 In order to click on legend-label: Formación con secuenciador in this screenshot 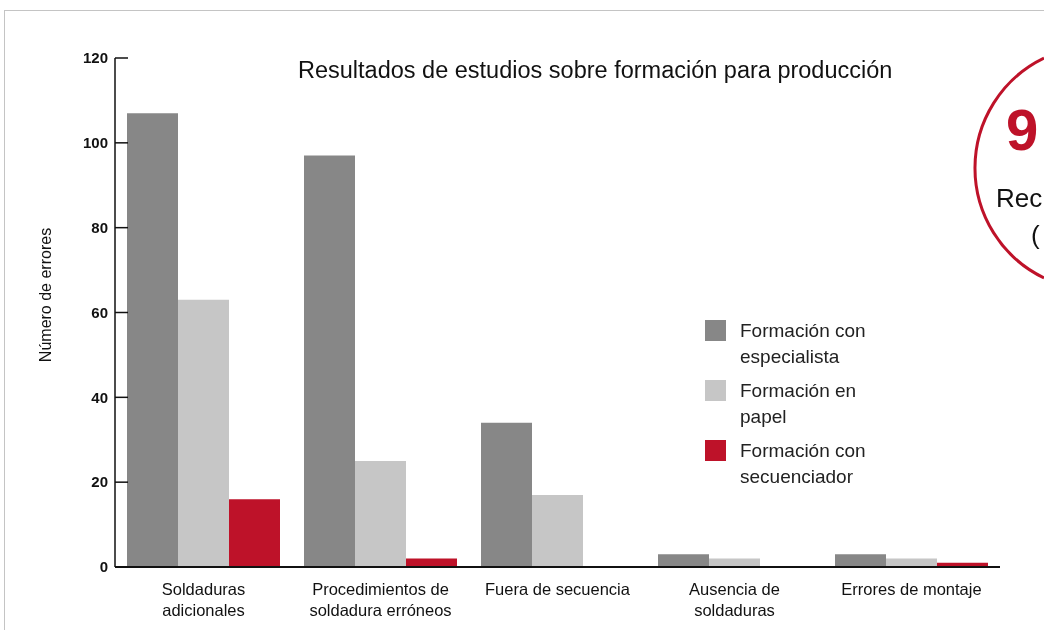, I will do `click(803, 464)`.